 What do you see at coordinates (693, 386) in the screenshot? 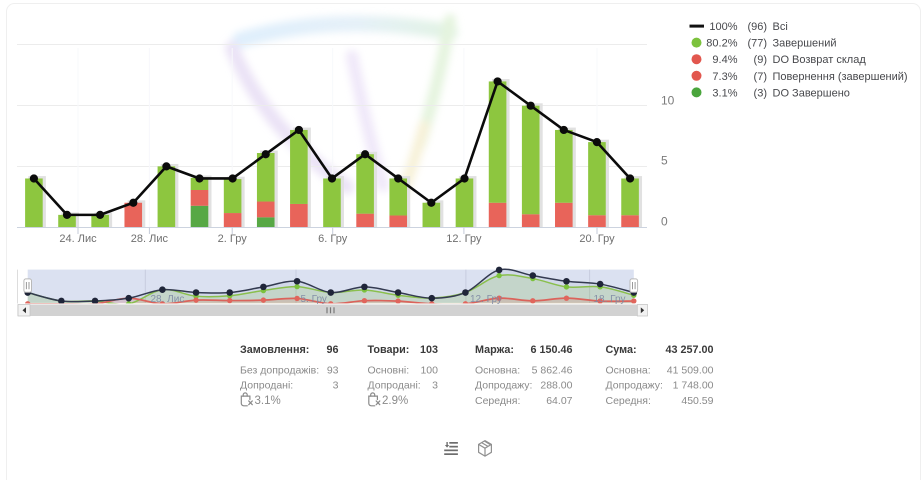
I see `svg-text: 1 748.00` at bounding box center [693, 386].